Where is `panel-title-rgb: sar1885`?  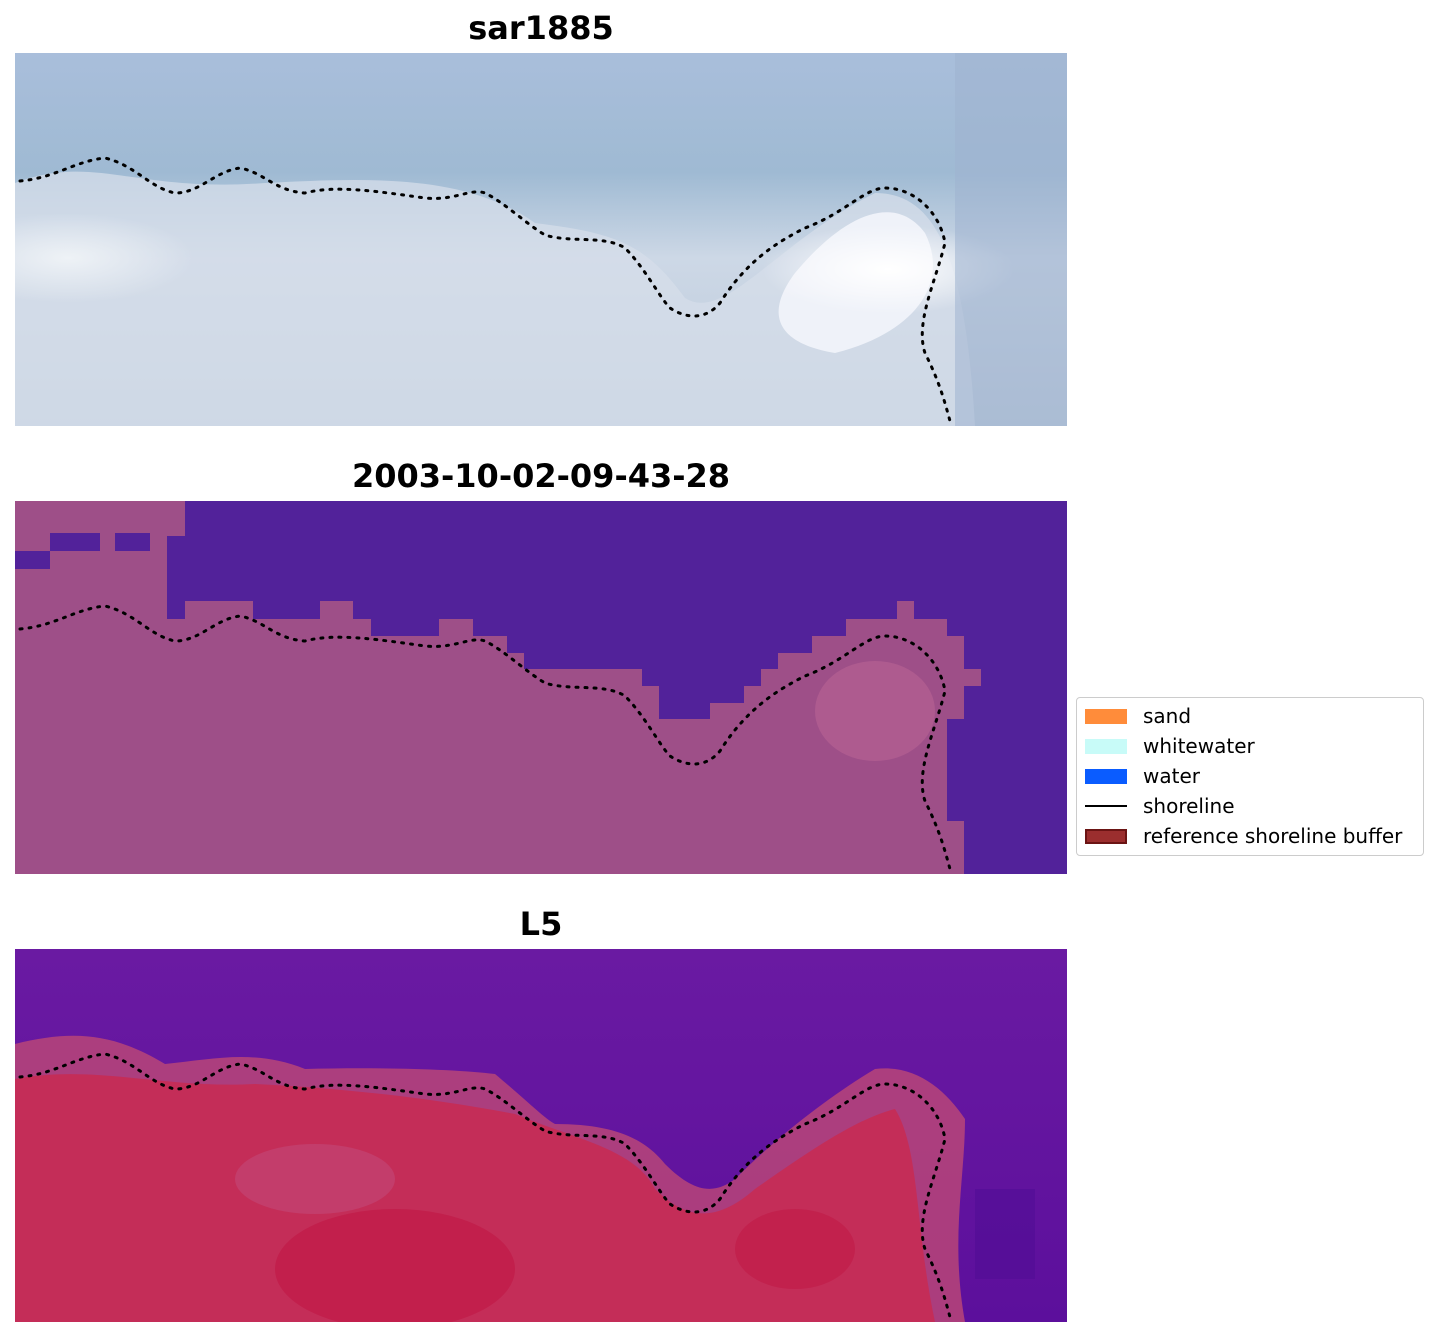
panel-title-rgb: sar1885 is located at coordinates (541, 28).